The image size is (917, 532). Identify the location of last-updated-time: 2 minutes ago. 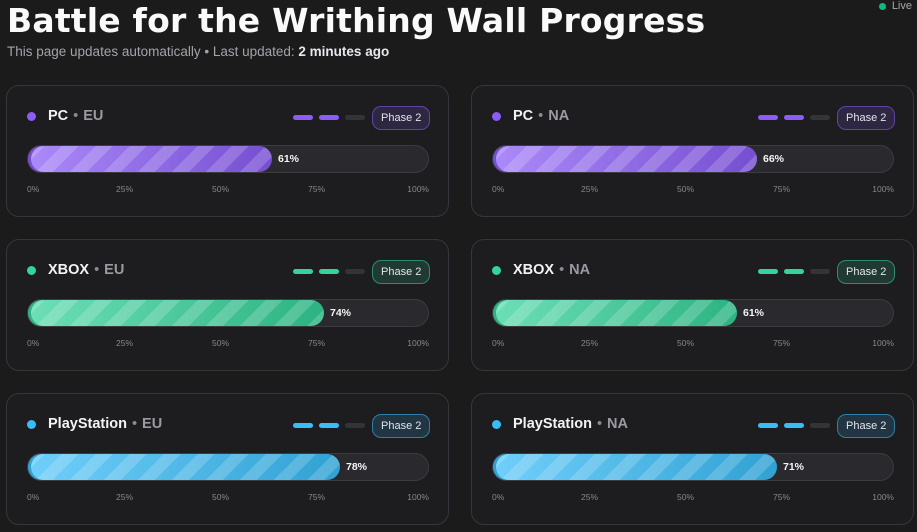
(344, 51).